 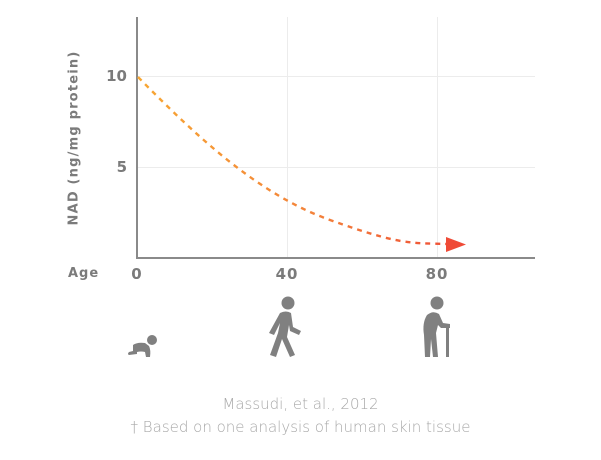 What do you see at coordinates (285, 326) in the screenshot?
I see `walking-adult-icon` at bounding box center [285, 326].